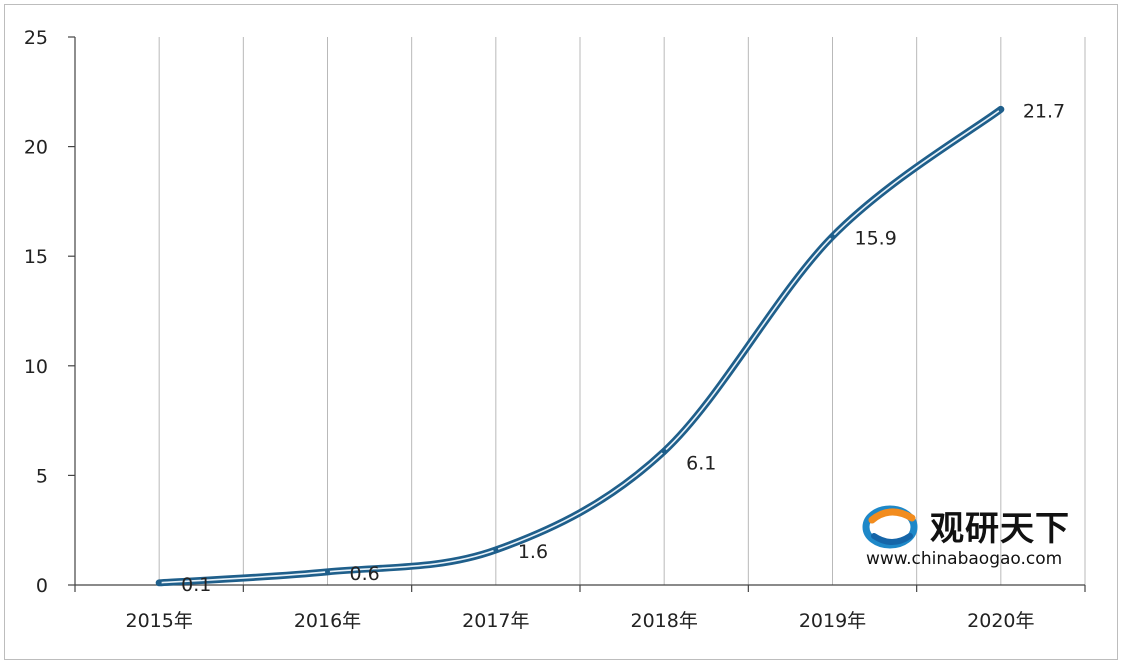  Describe the element at coordinates (663, 621) in the screenshot. I see `x-tick-label: 2018年` at that location.